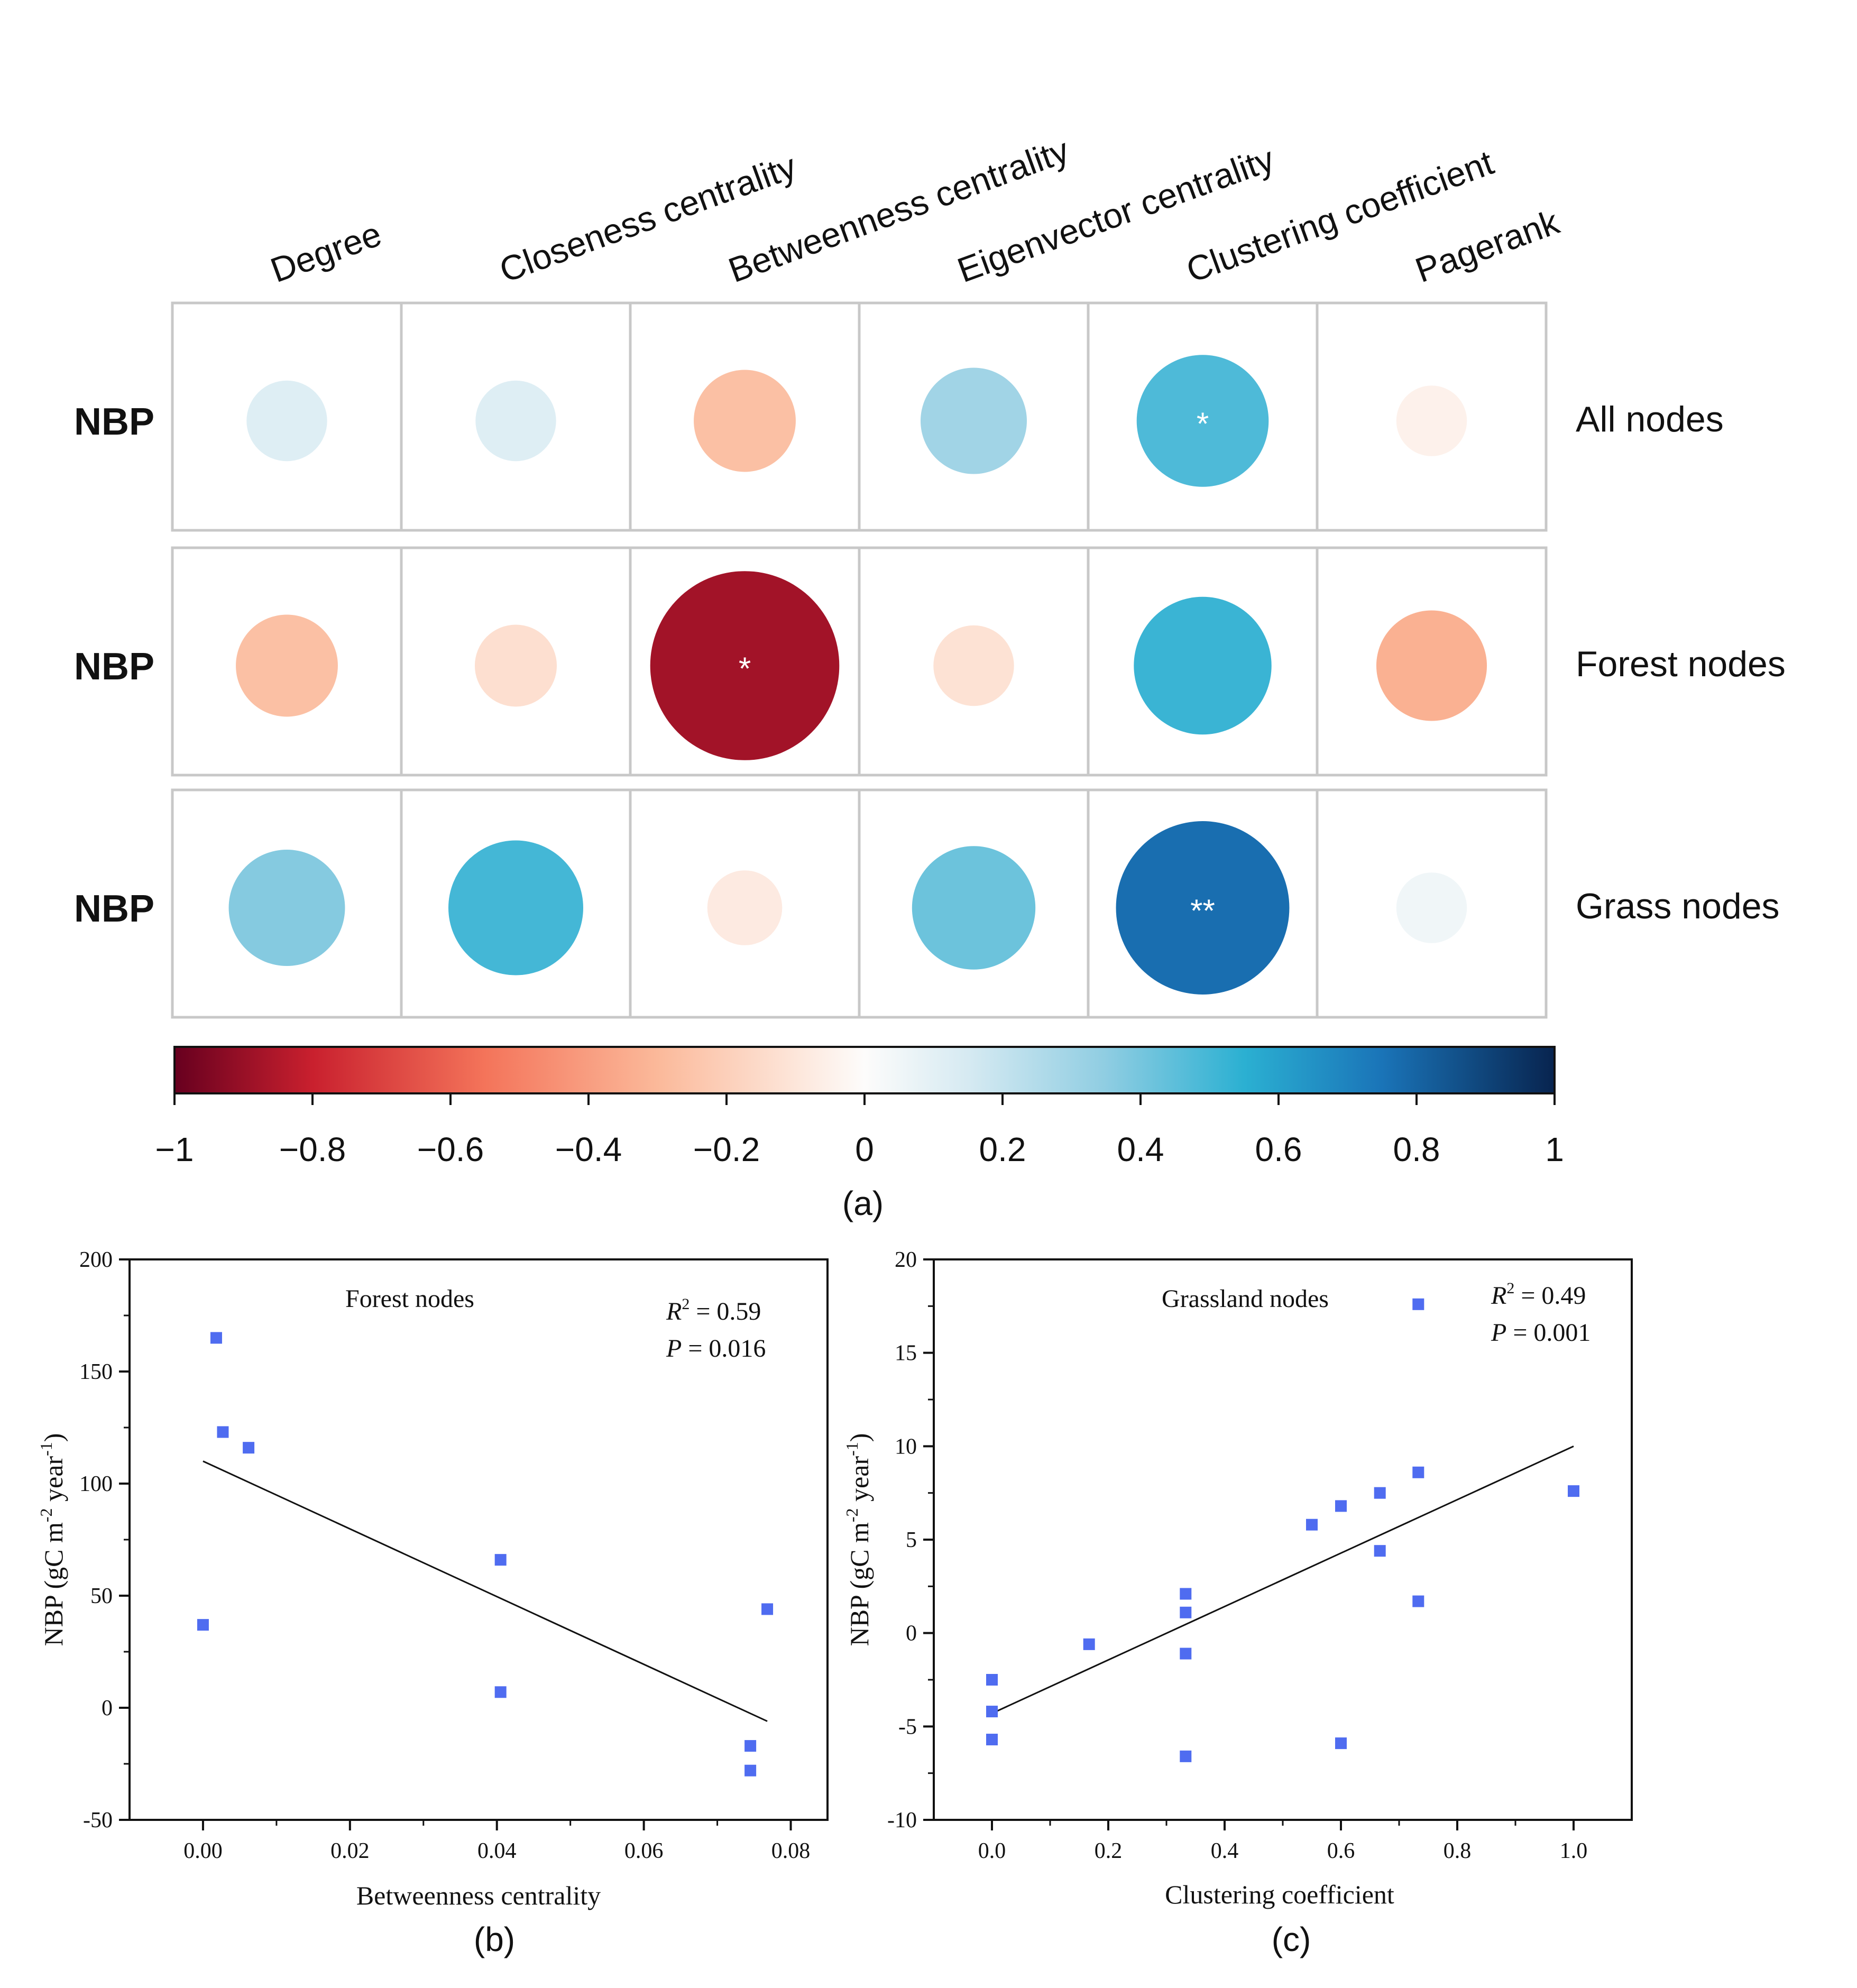  Describe the element at coordinates (906, 1353) in the screenshot. I see `y-tick-label: 15` at that location.